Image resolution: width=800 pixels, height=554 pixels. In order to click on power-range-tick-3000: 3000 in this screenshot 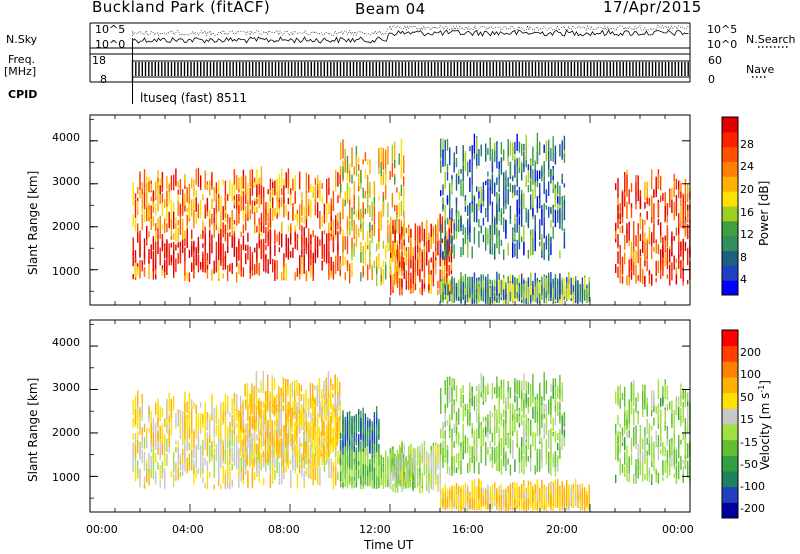, I will do `click(66, 181)`.